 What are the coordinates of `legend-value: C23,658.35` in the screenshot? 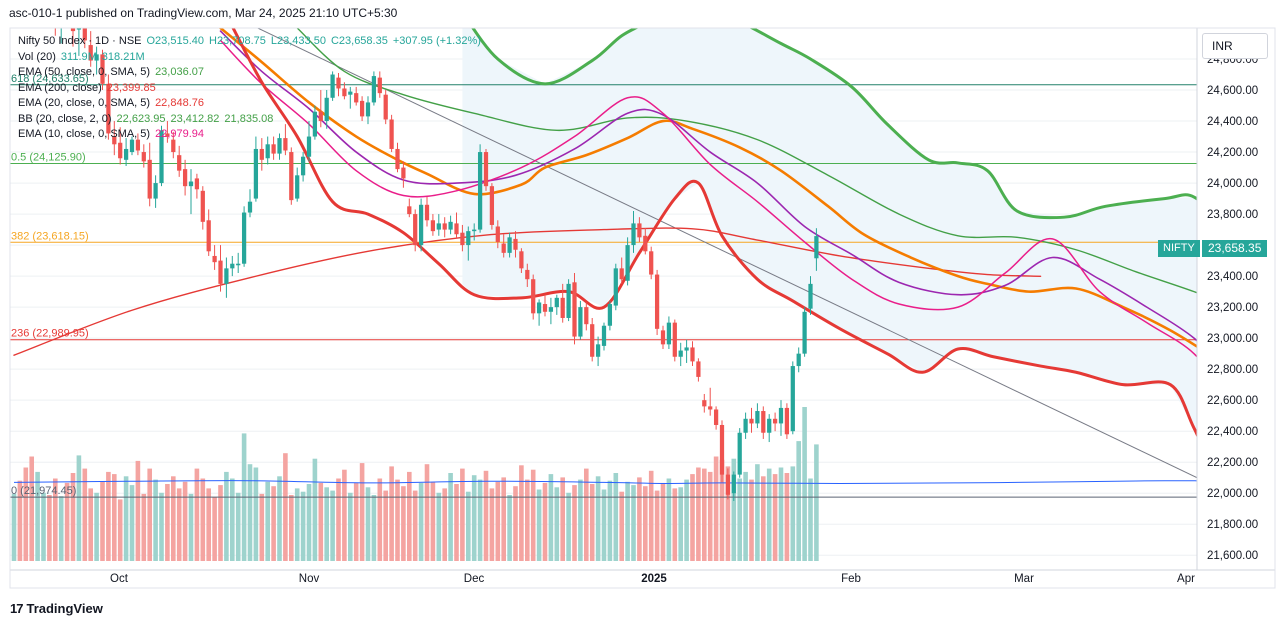 It's located at (359, 41).